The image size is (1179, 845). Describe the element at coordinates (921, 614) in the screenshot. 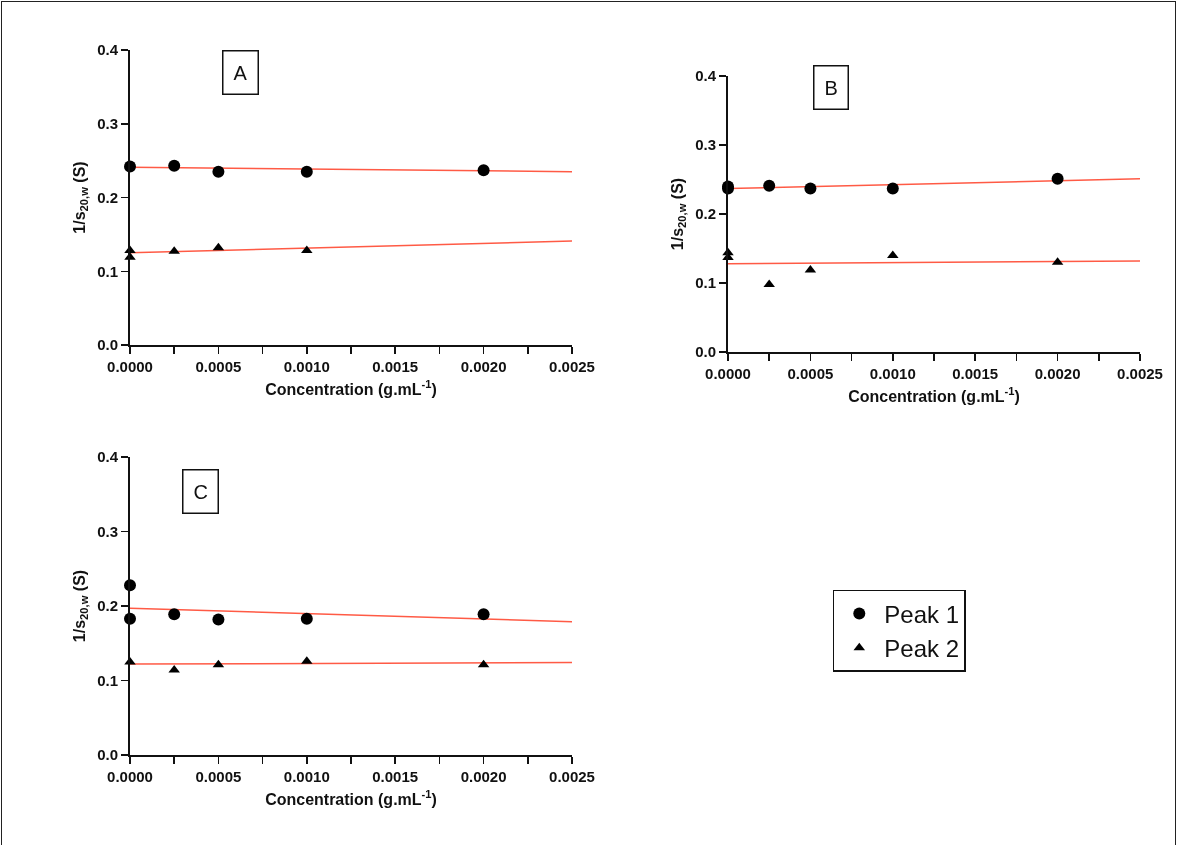

I see `legend-label: Peak 1` at that location.